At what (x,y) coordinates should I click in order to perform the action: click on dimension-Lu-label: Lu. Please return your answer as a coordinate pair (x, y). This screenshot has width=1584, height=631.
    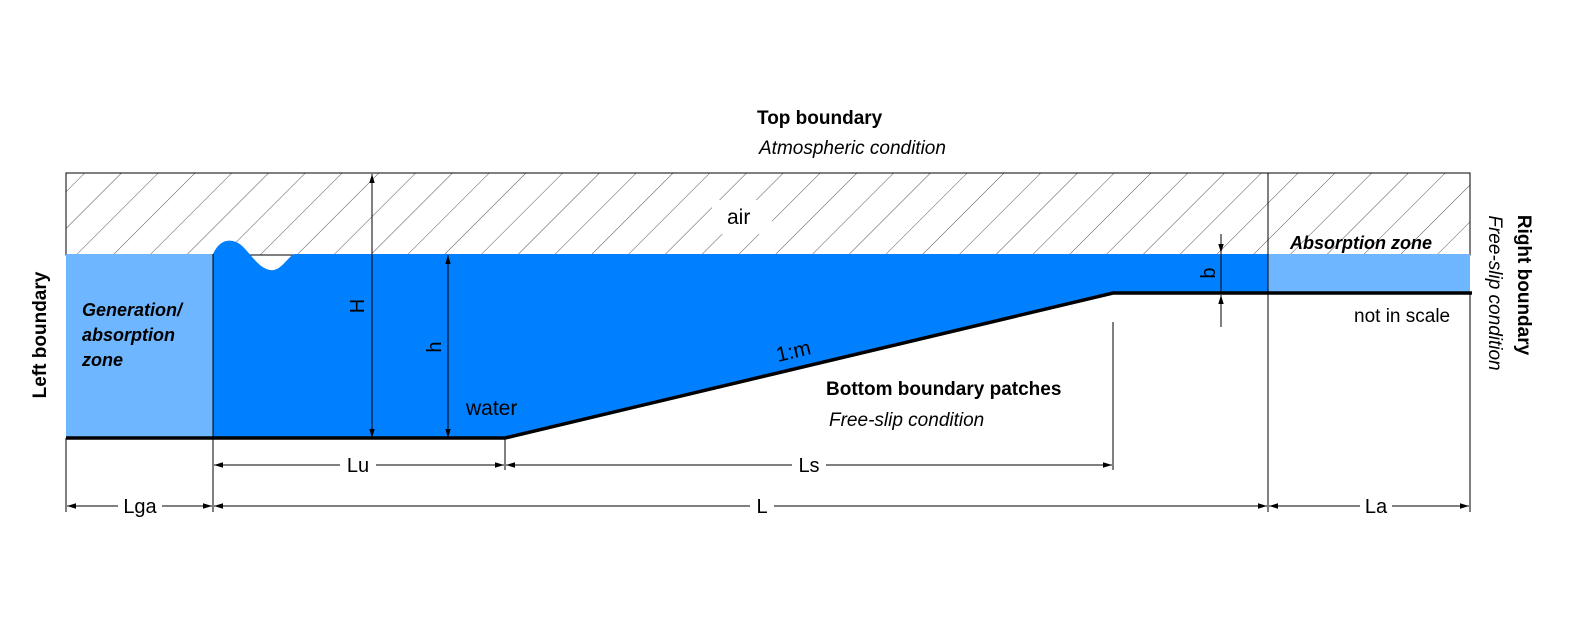
    Looking at the image, I should click on (358, 466).